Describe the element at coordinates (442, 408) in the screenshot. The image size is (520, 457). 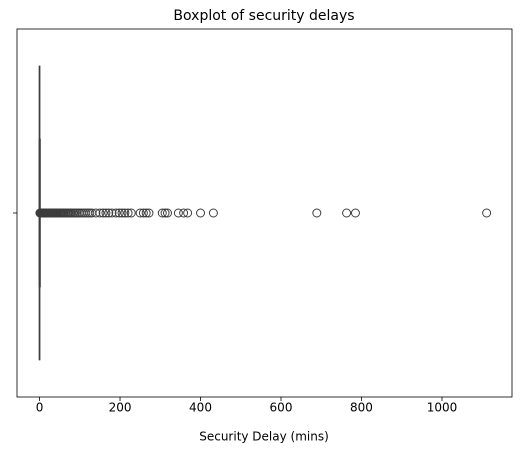
I see `x-tick-label: 1000` at that location.